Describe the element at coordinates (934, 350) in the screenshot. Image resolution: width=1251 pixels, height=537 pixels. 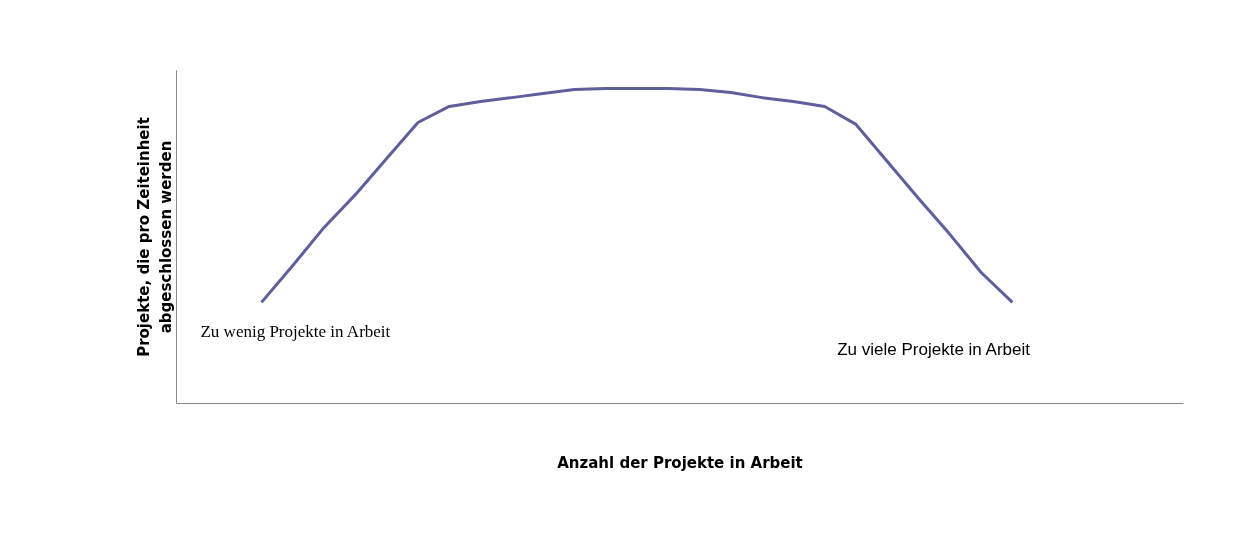
I see `annotation: Zu viele Projekte in Arbeit` at that location.